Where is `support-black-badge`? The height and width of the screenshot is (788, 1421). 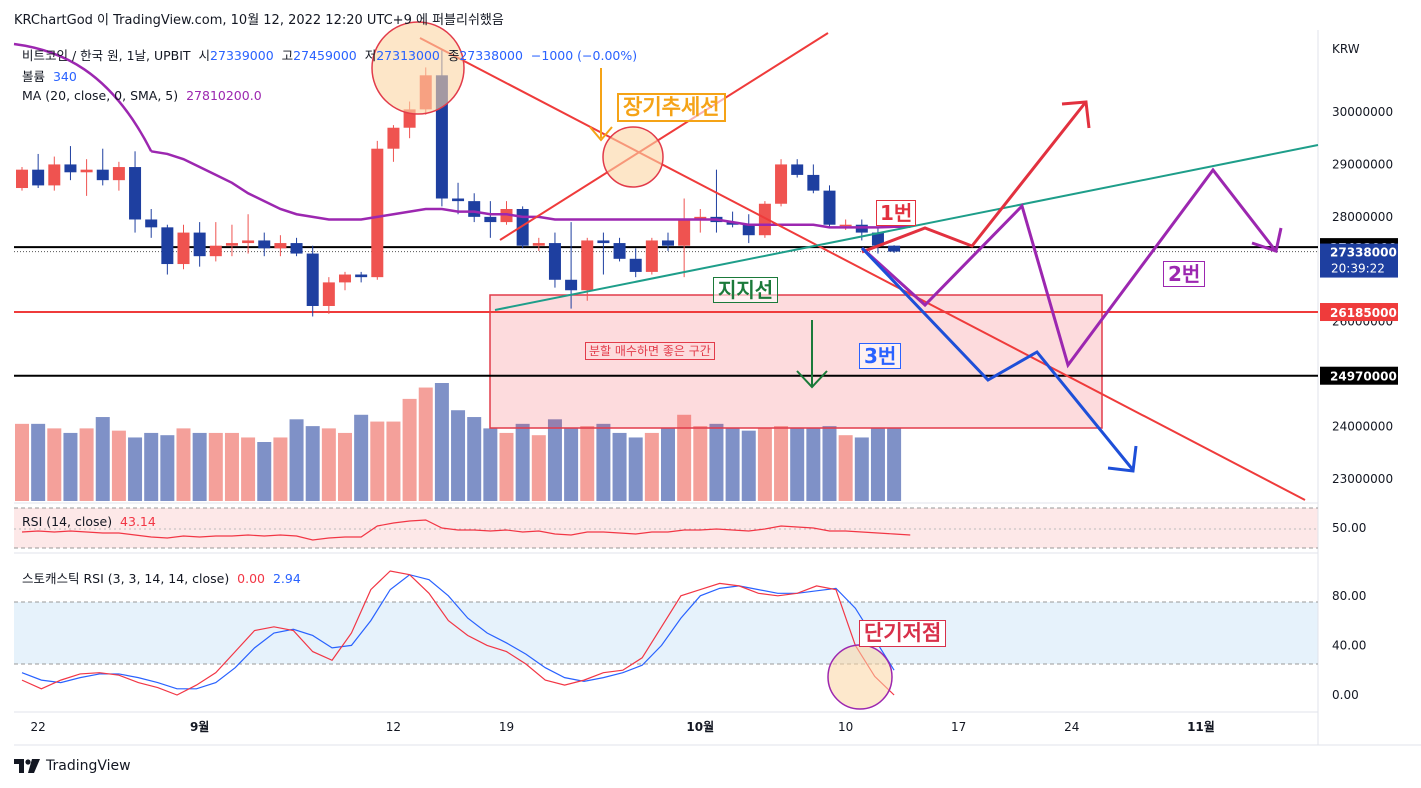 support-black-badge is located at coordinates (1359, 375).